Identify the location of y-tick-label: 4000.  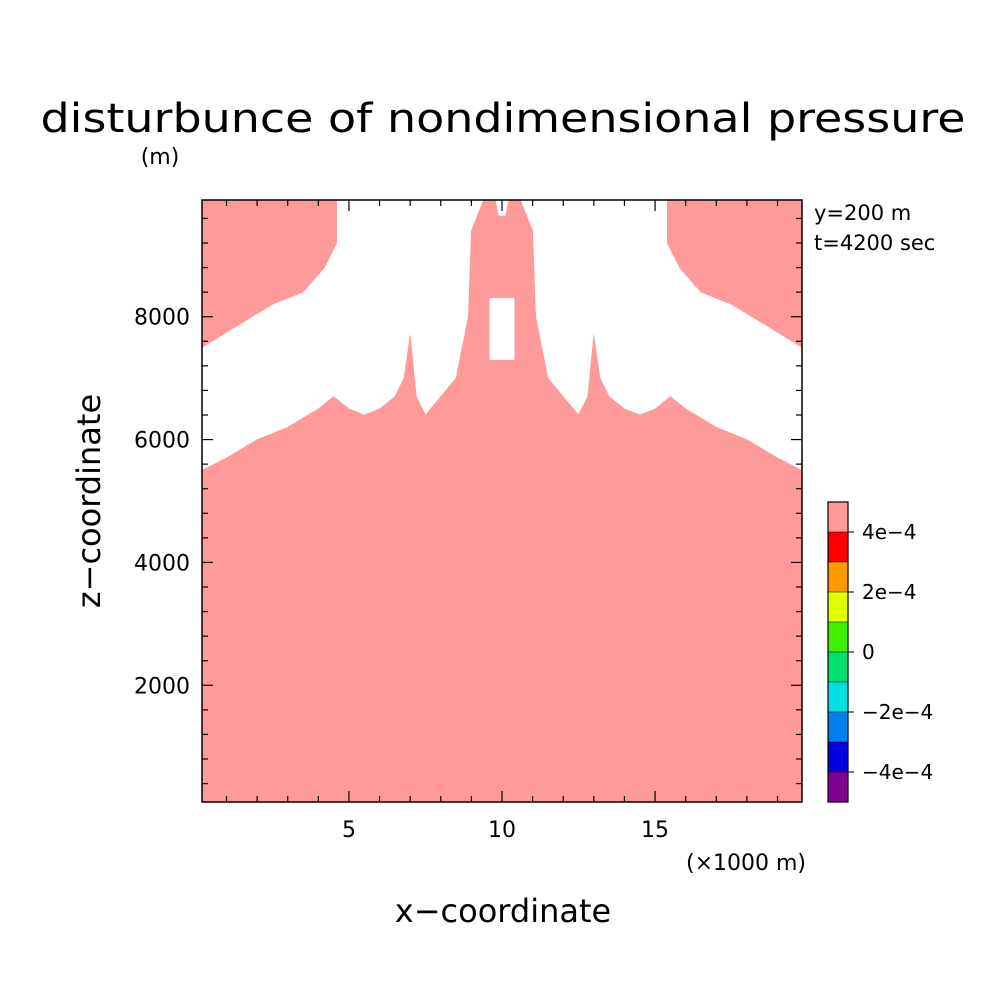
(162, 563).